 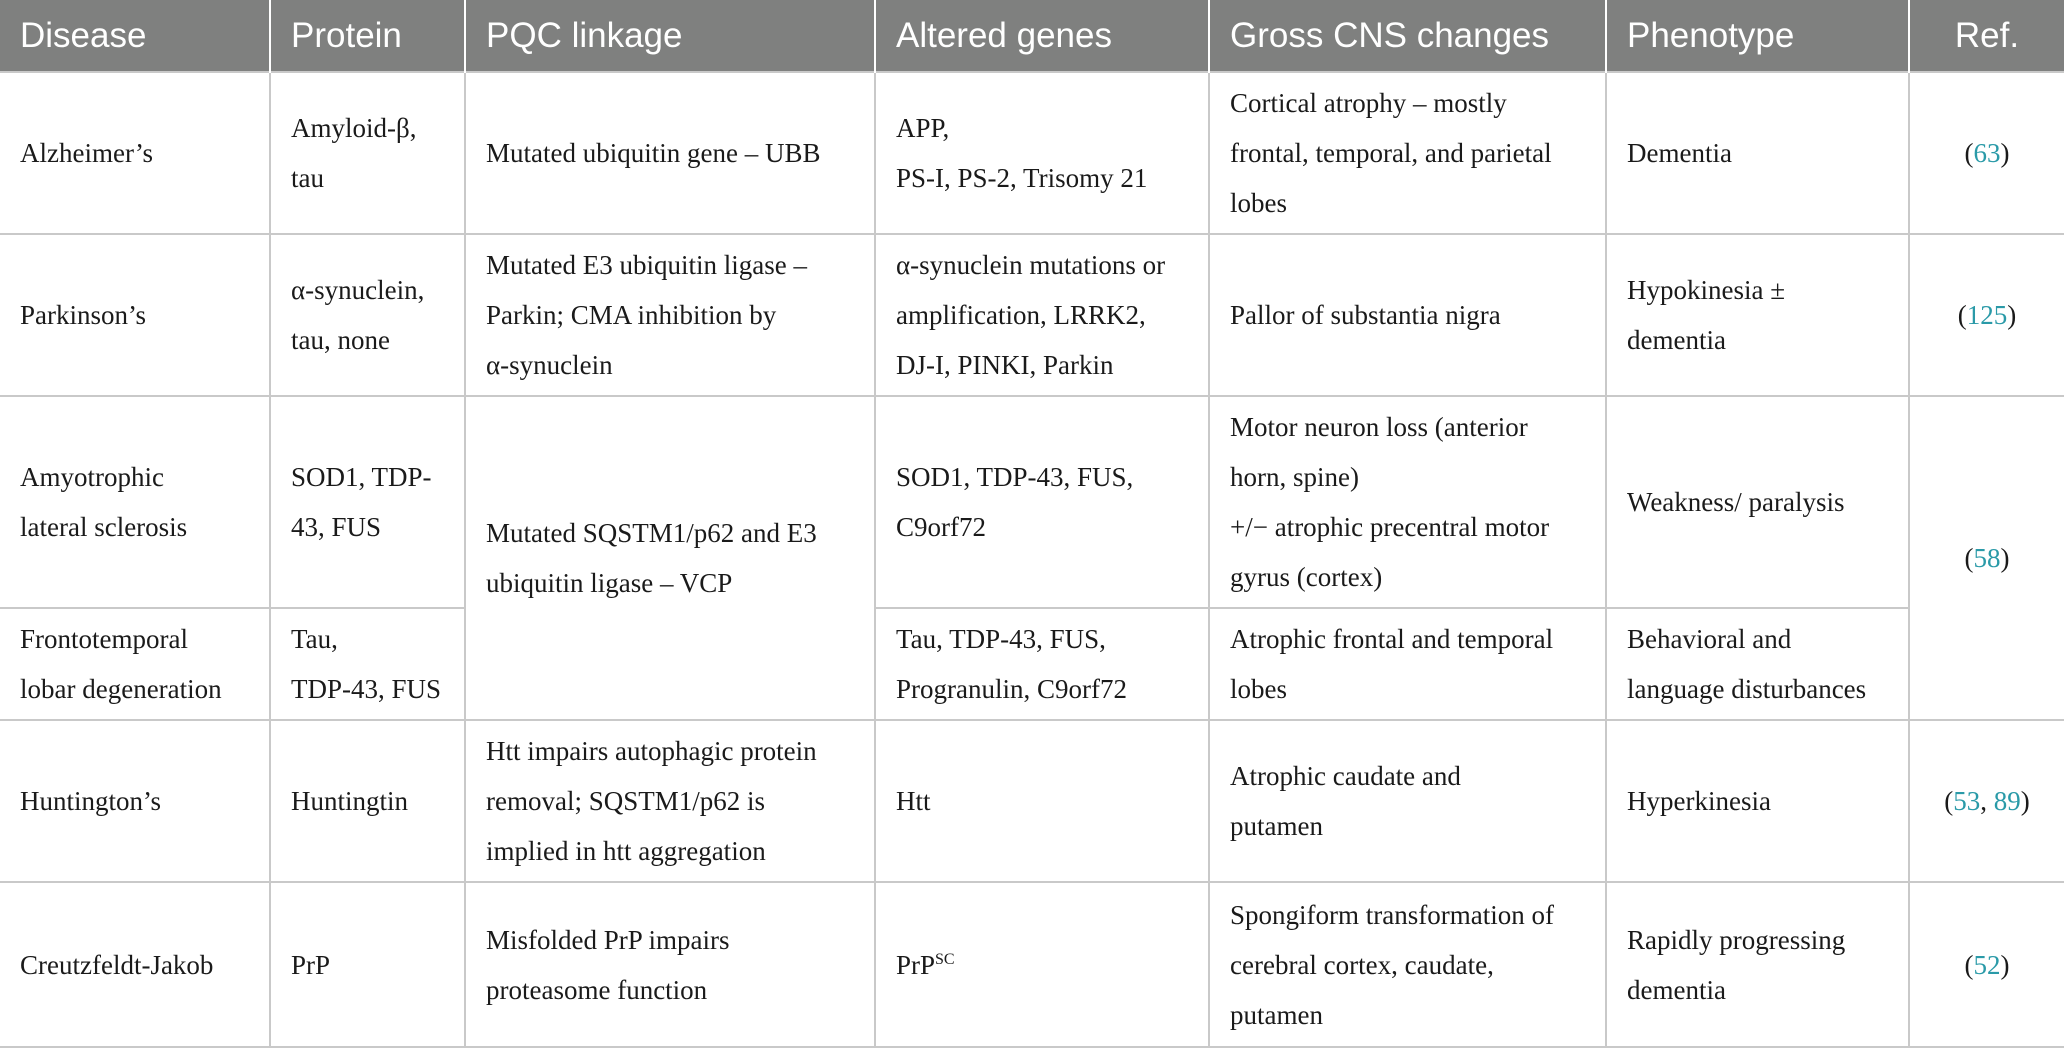 What do you see at coordinates (549, 365) in the screenshot?
I see `cell-line: α-synuclein` at bounding box center [549, 365].